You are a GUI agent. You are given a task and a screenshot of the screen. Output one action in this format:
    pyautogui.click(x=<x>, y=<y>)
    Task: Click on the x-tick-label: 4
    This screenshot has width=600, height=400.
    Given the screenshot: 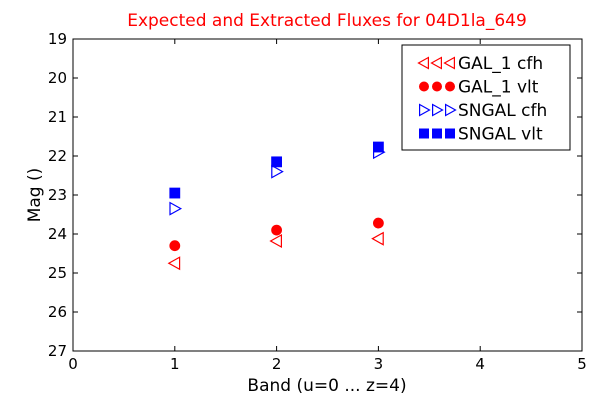 What is the action you would take?
    pyautogui.click(x=480, y=364)
    